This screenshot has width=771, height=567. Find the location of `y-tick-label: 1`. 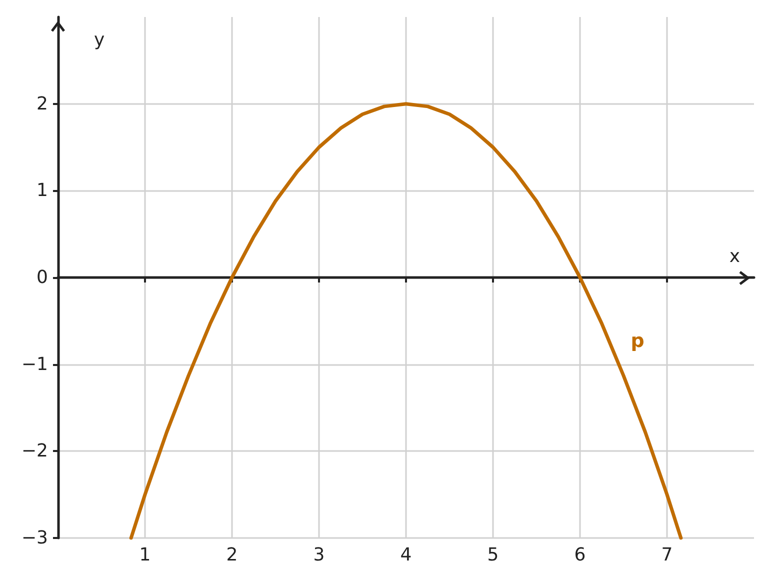

y-tick-label: 1 is located at coordinates (42, 191).